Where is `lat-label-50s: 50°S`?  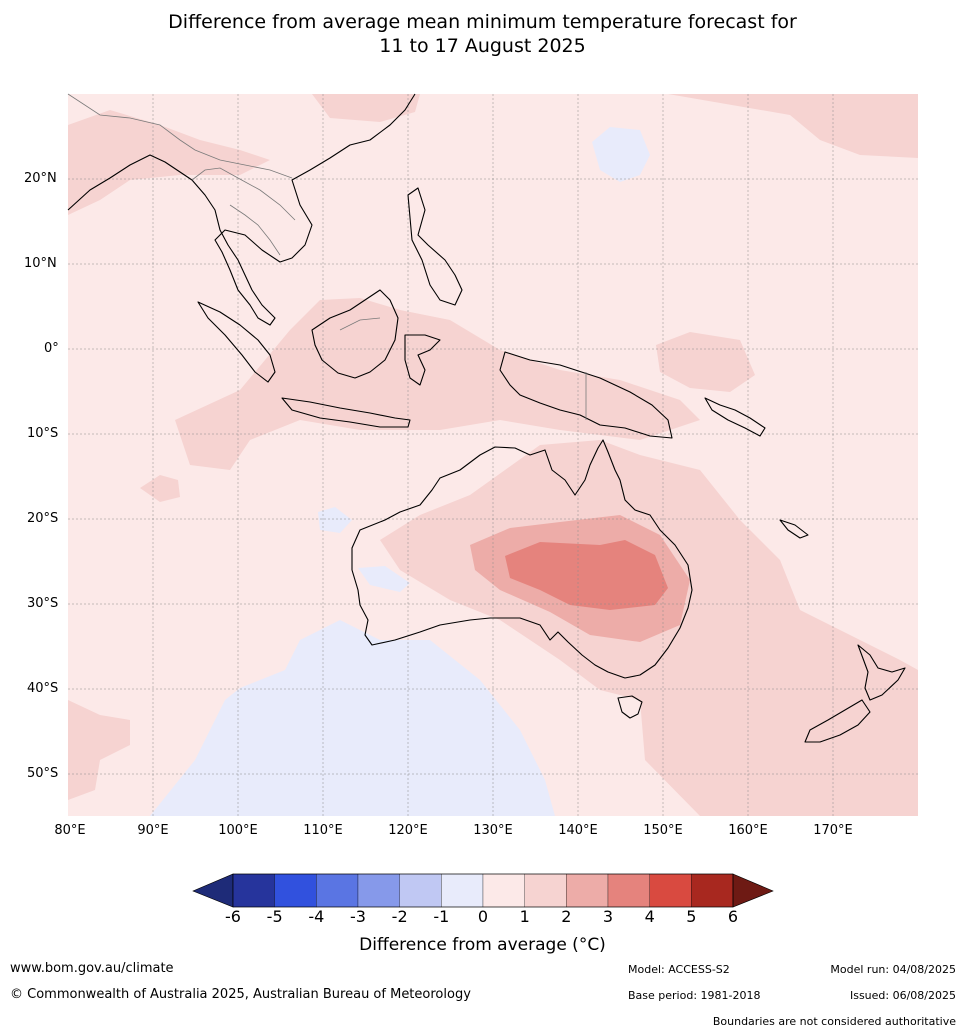 lat-label-50s: 50°S is located at coordinates (43, 773).